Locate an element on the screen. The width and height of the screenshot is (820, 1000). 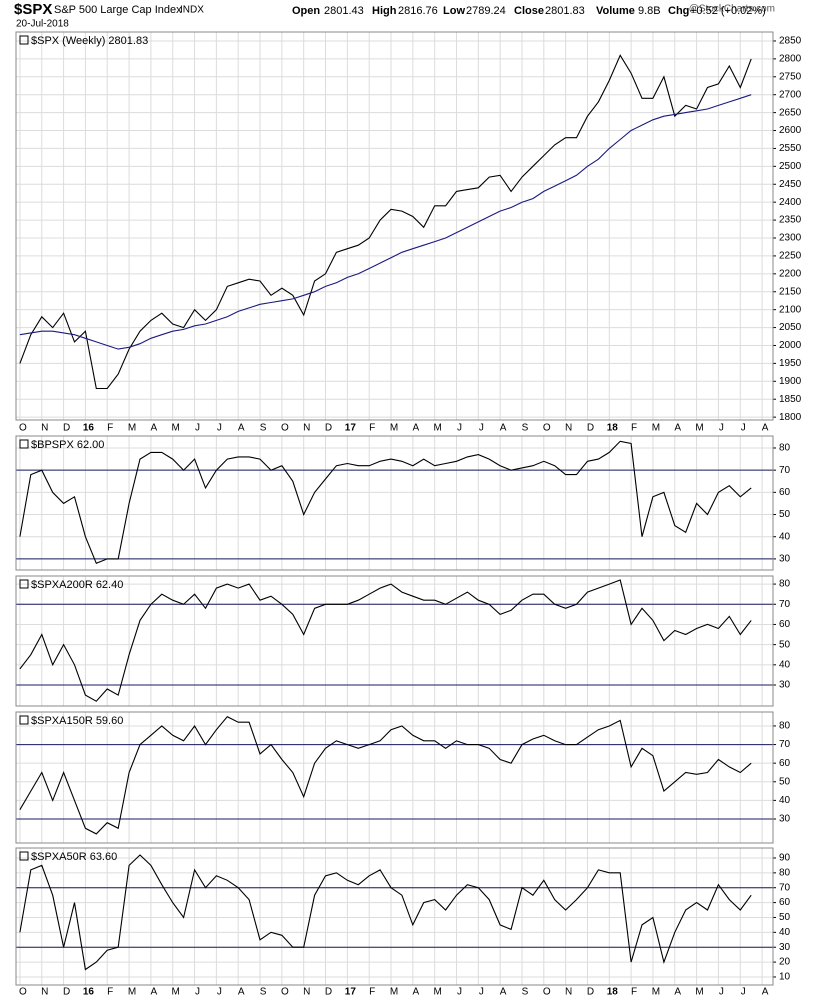
stat-value: 2789.24 is located at coordinates (486, 11).